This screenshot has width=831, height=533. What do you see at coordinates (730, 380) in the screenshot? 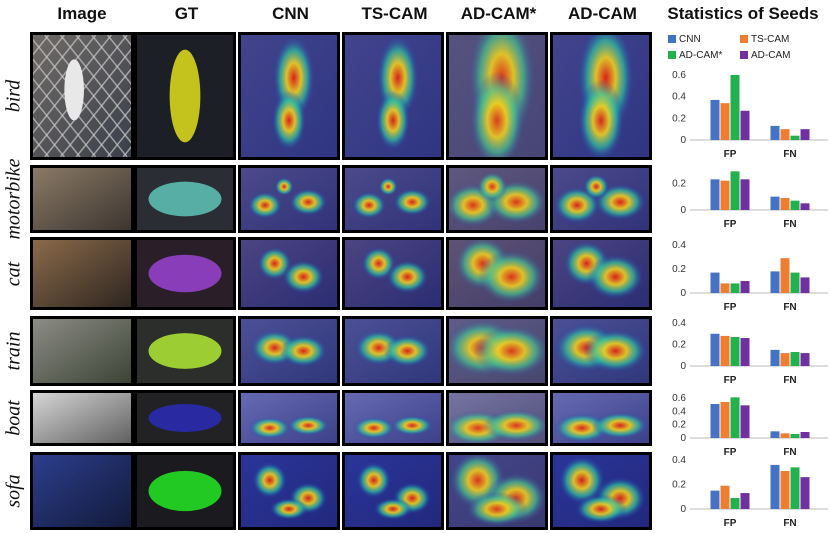
I see `x-category-label-train: FP` at bounding box center [730, 380].